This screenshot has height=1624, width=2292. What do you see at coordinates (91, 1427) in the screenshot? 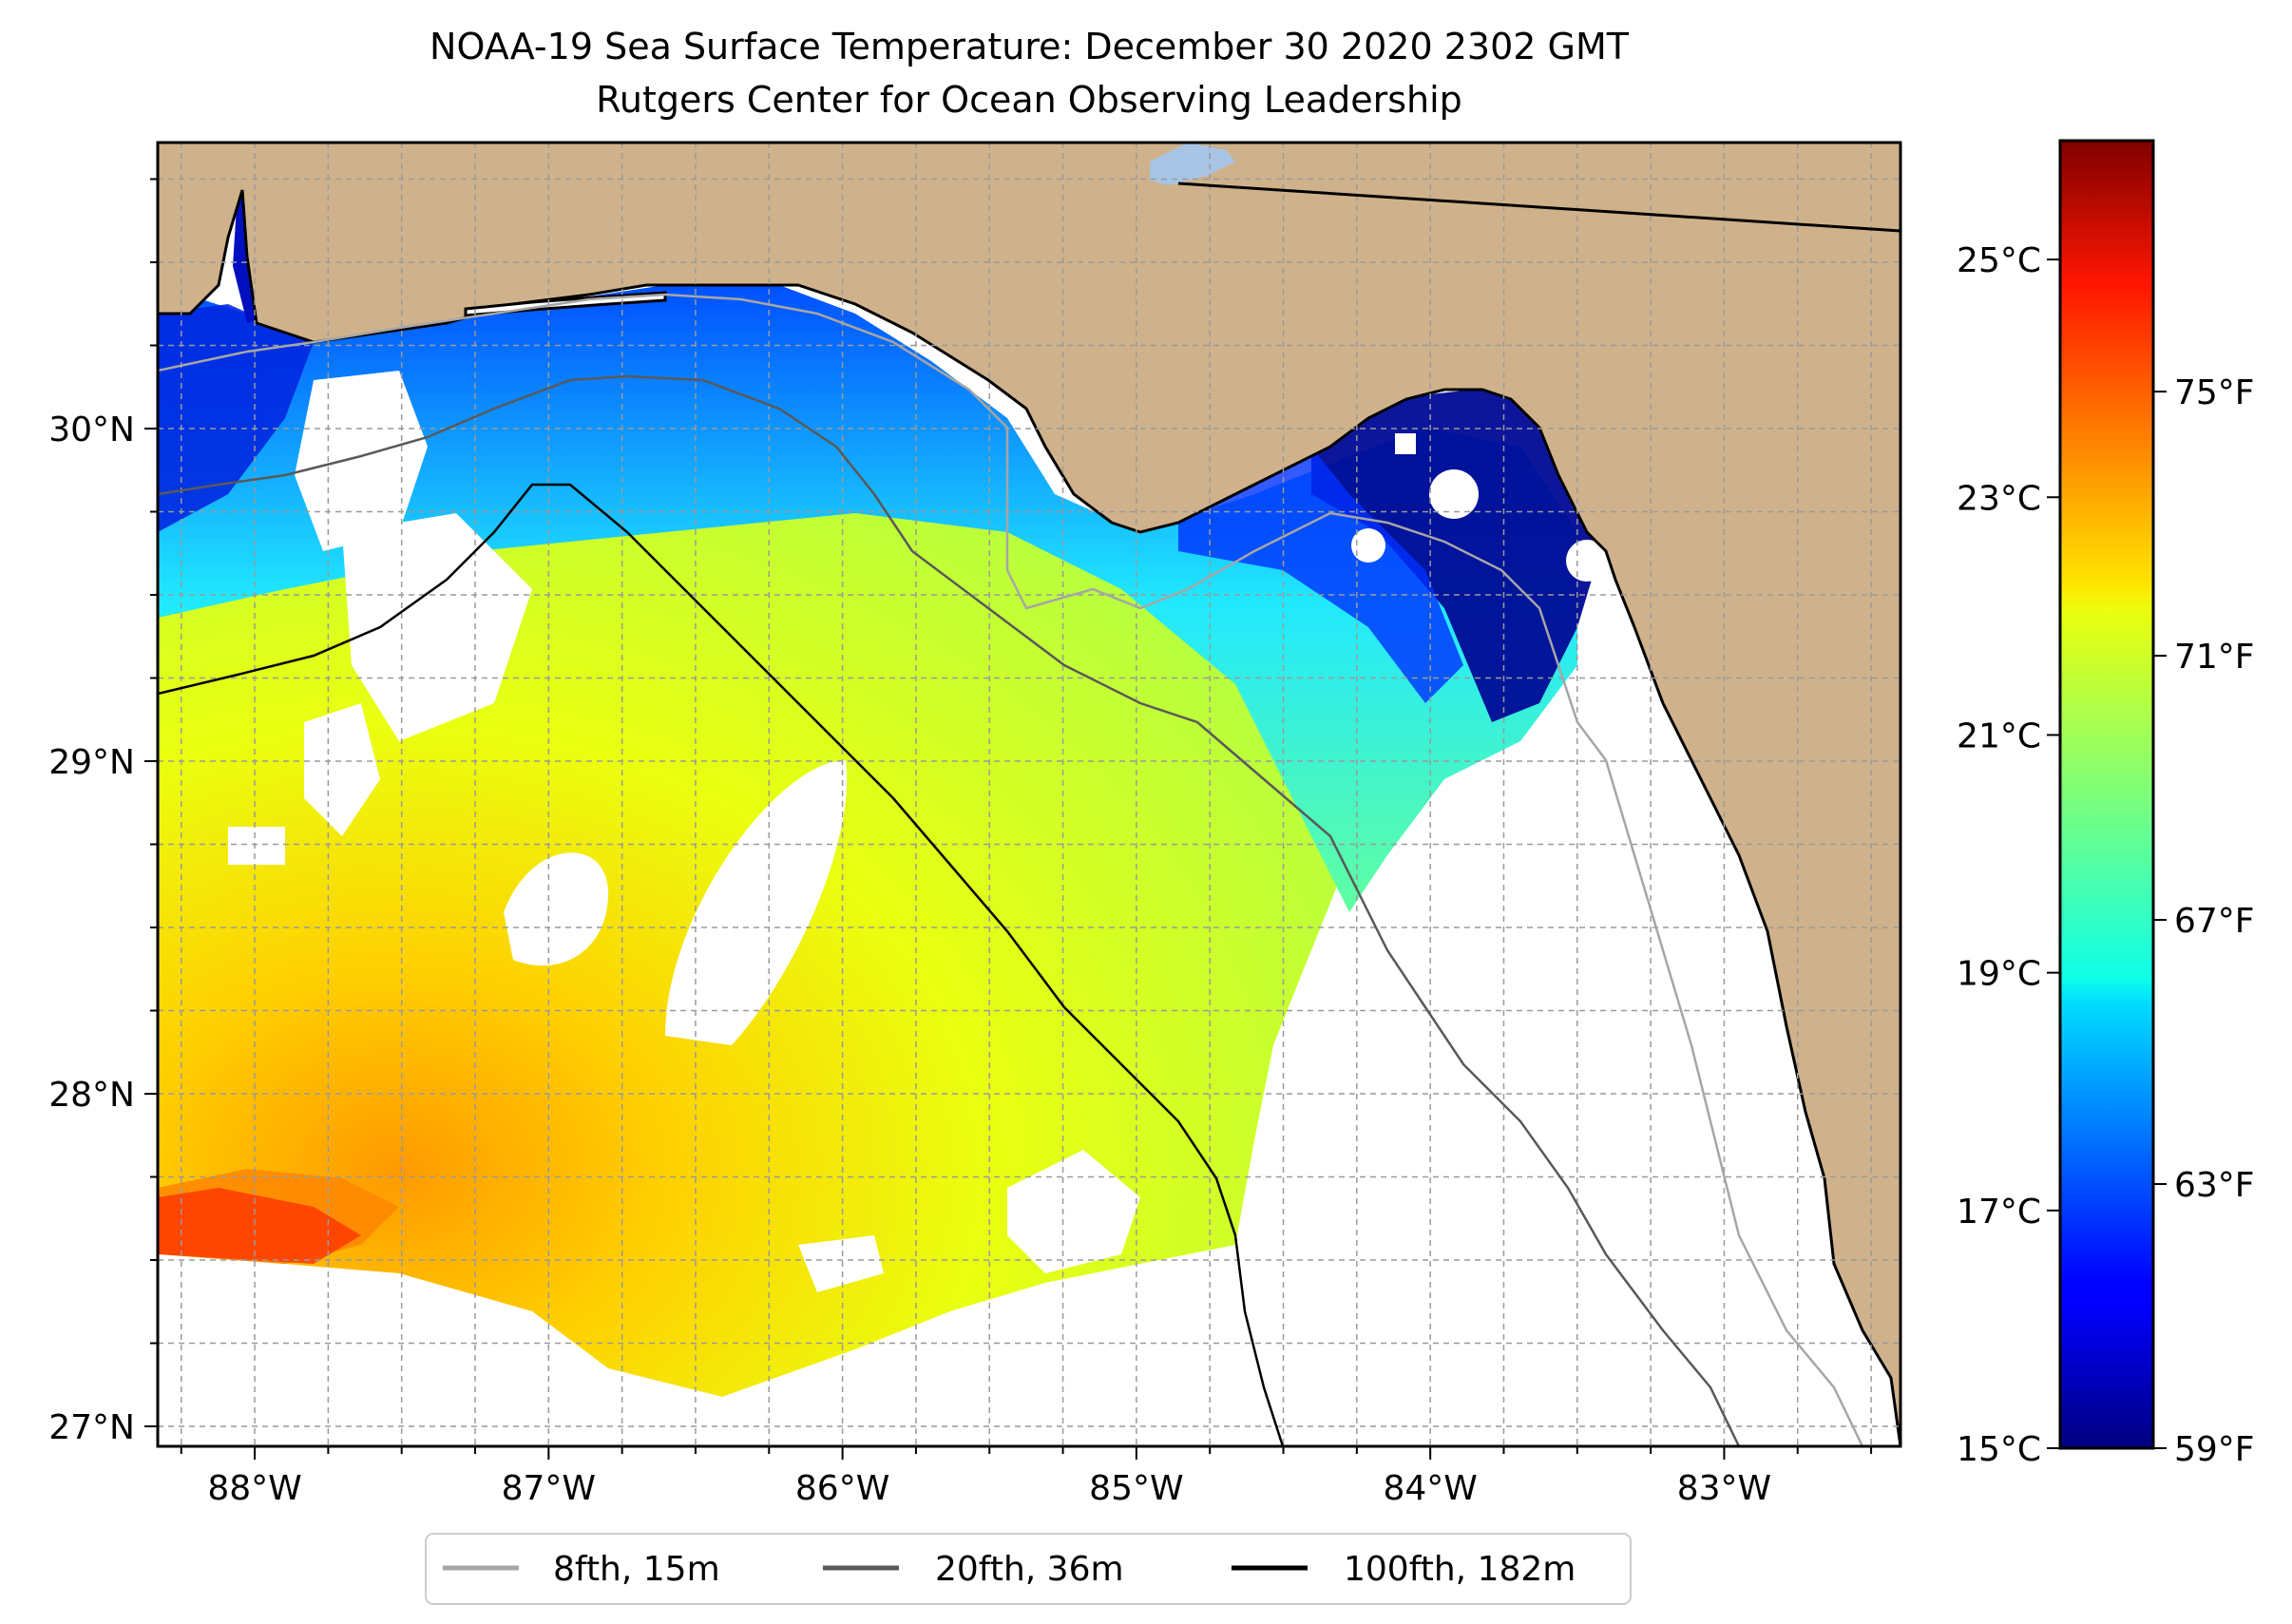
I see `y-tick-label: 27°N` at bounding box center [91, 1427].